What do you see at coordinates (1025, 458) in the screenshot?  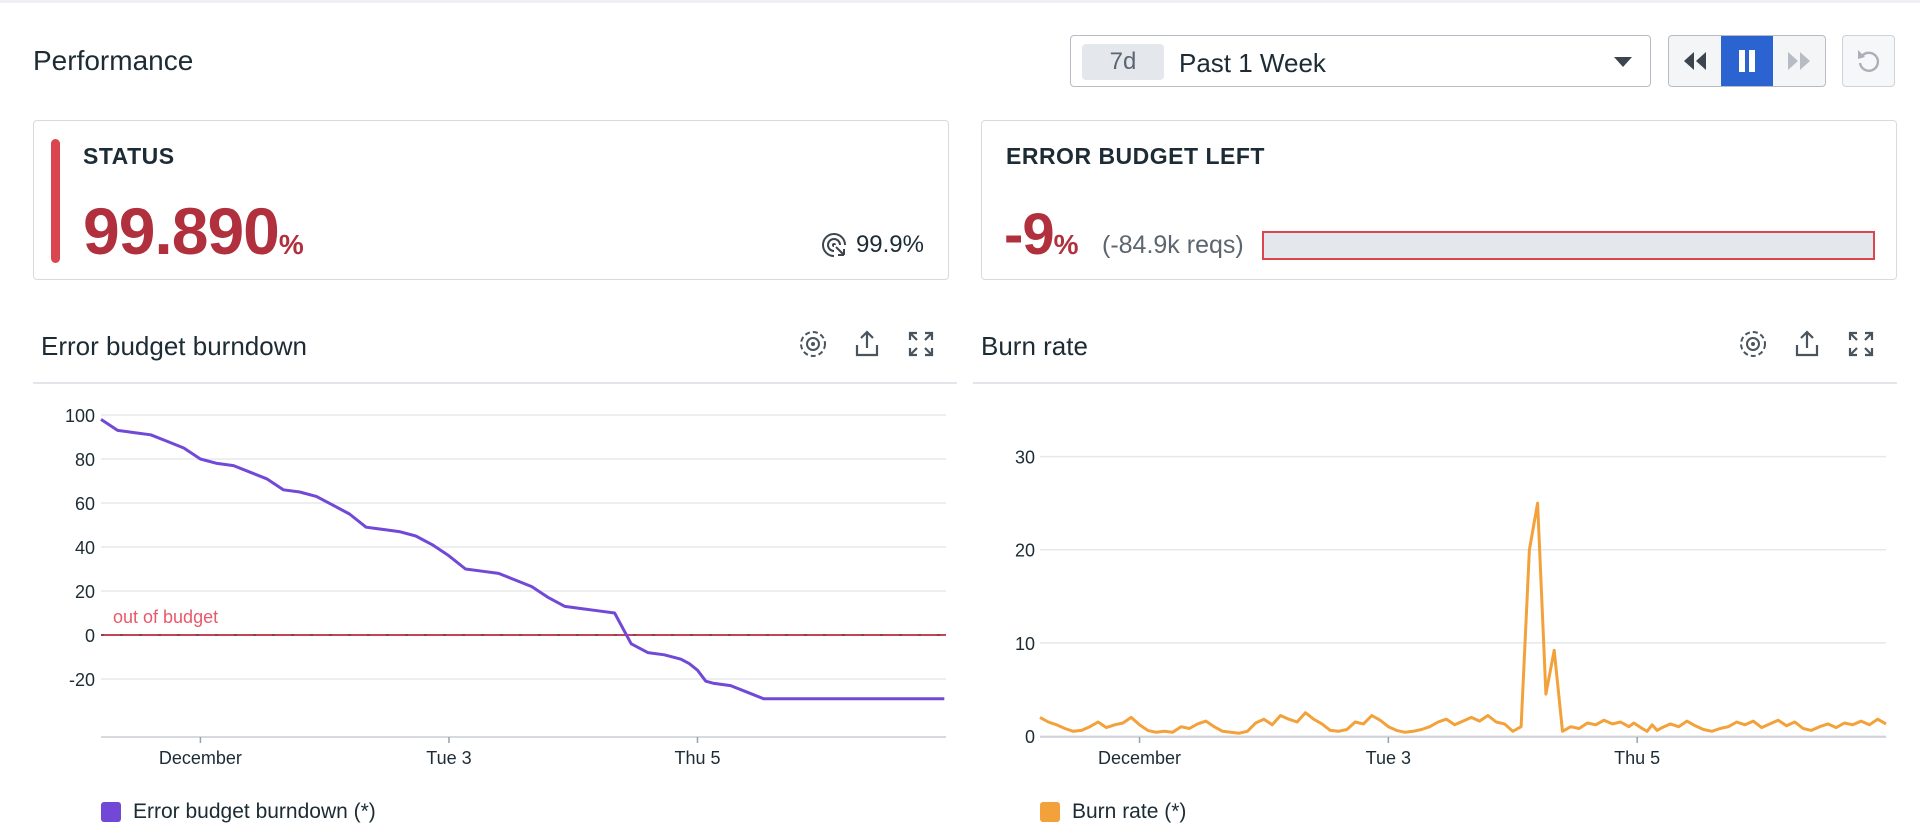 I see `y-tick-label: 30` at bounding box center [1025, 458].